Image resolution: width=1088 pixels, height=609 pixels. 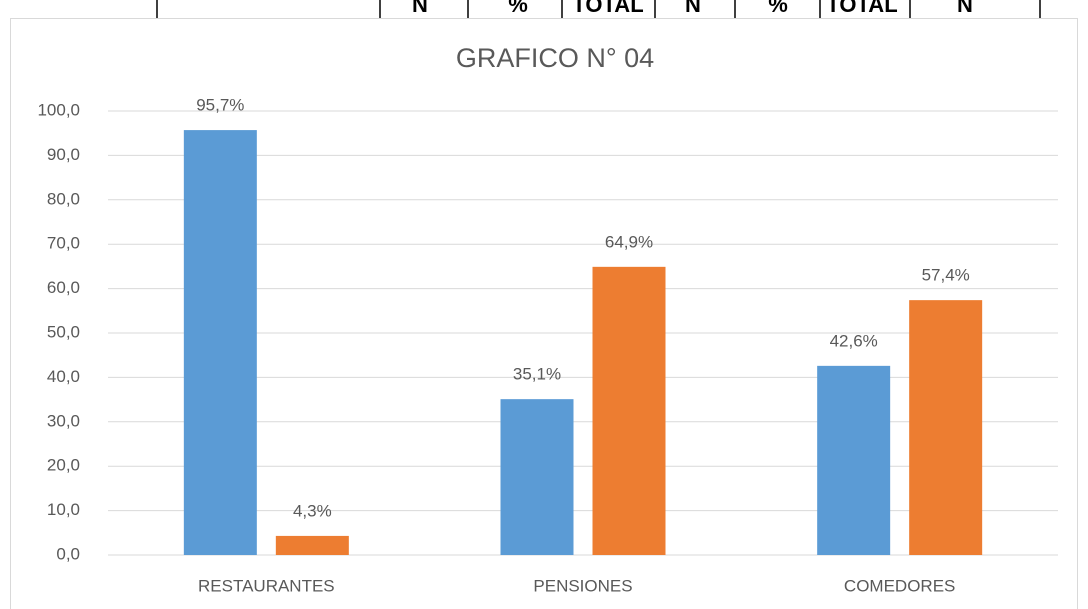 I want to click on chart-title: GRAFICO N° 04, so click(x=555, y=58).